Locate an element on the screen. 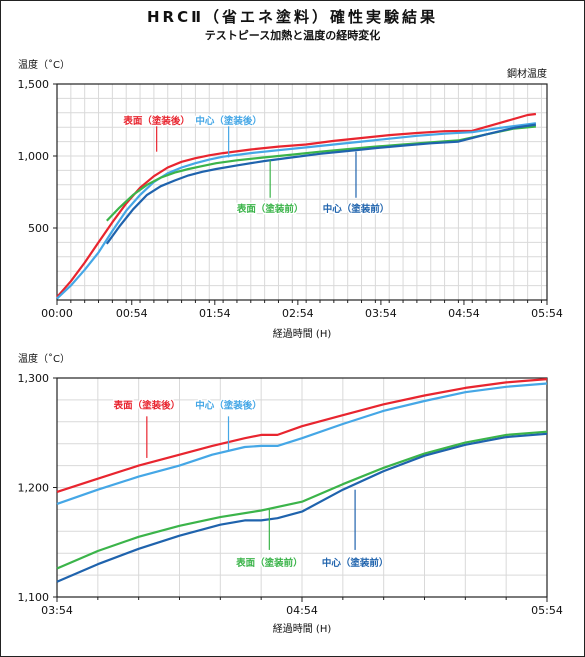 This screenshot has height=657, width=585. page-subtitle: テストピース加熱と温度の経時変化 is located at coordinates (292, 35).